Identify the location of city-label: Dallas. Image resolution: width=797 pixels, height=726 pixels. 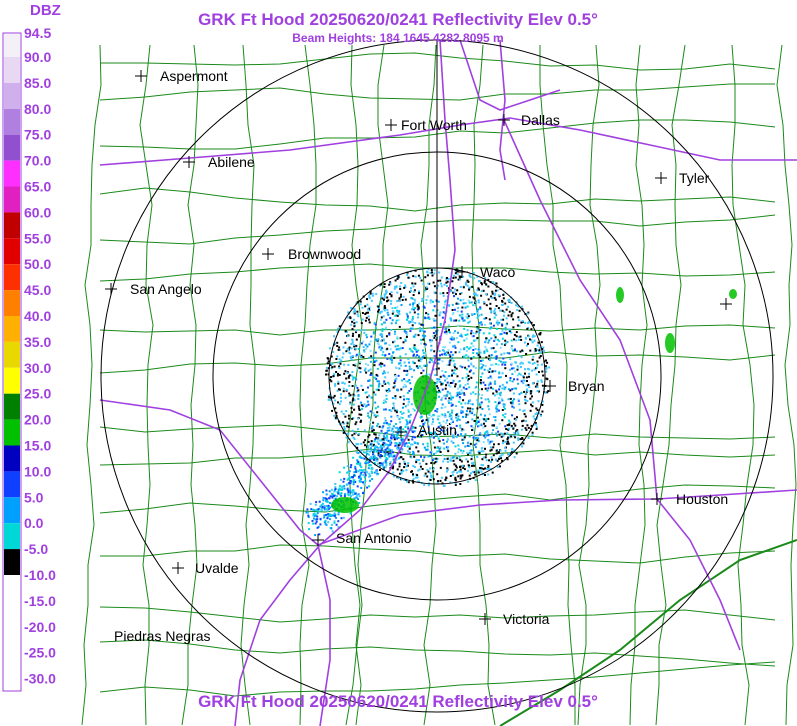
(540, 120).